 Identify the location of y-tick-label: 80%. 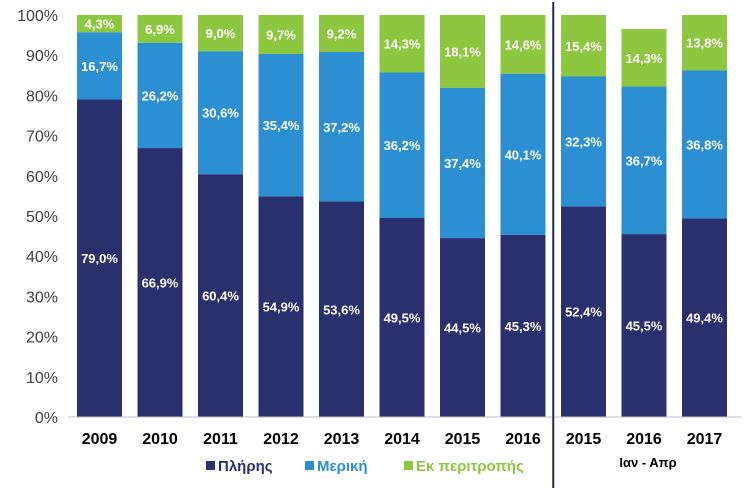
(42, 96).